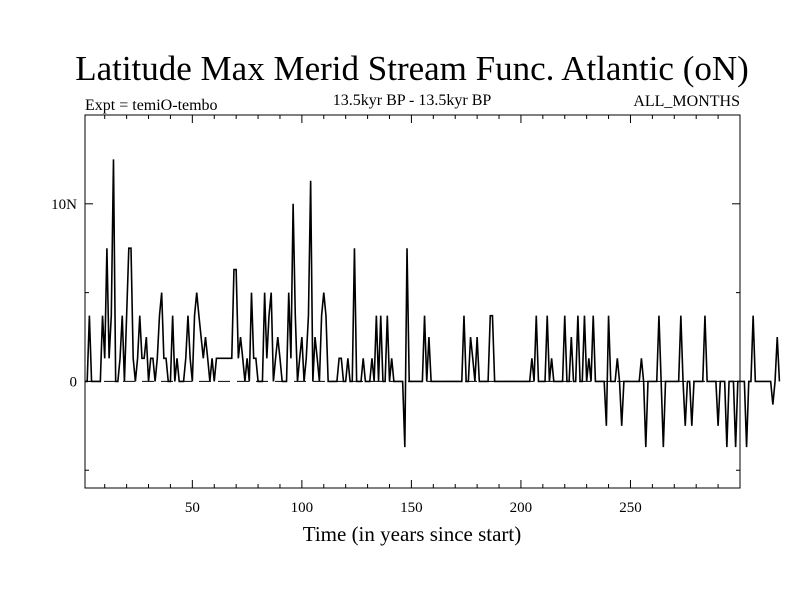 The width and height of the screenshot is (800, 600). I want to click on x-axis-label: Time (in years since start), so click(412, 534).